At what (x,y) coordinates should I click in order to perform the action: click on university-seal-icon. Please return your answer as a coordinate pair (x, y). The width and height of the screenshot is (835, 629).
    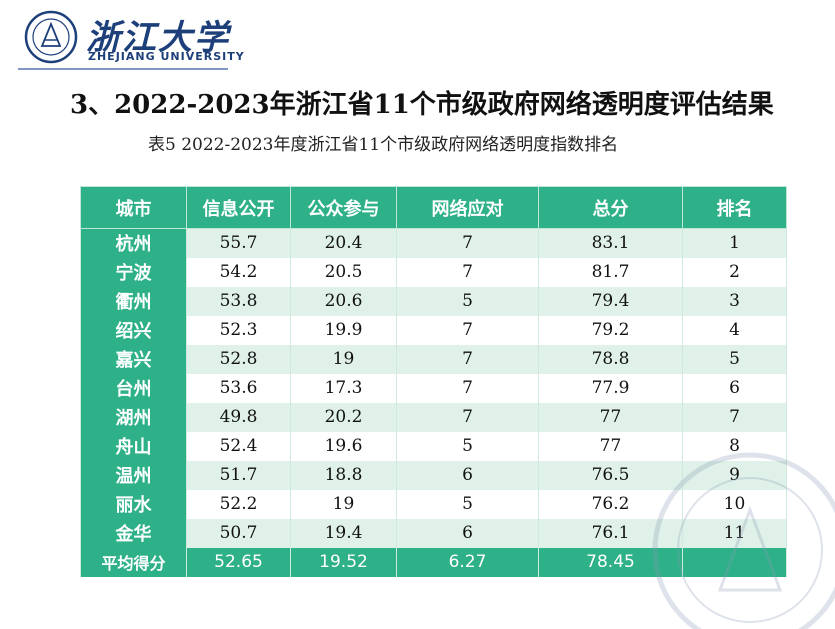
    Looking at the image, I should click on (51, 37).